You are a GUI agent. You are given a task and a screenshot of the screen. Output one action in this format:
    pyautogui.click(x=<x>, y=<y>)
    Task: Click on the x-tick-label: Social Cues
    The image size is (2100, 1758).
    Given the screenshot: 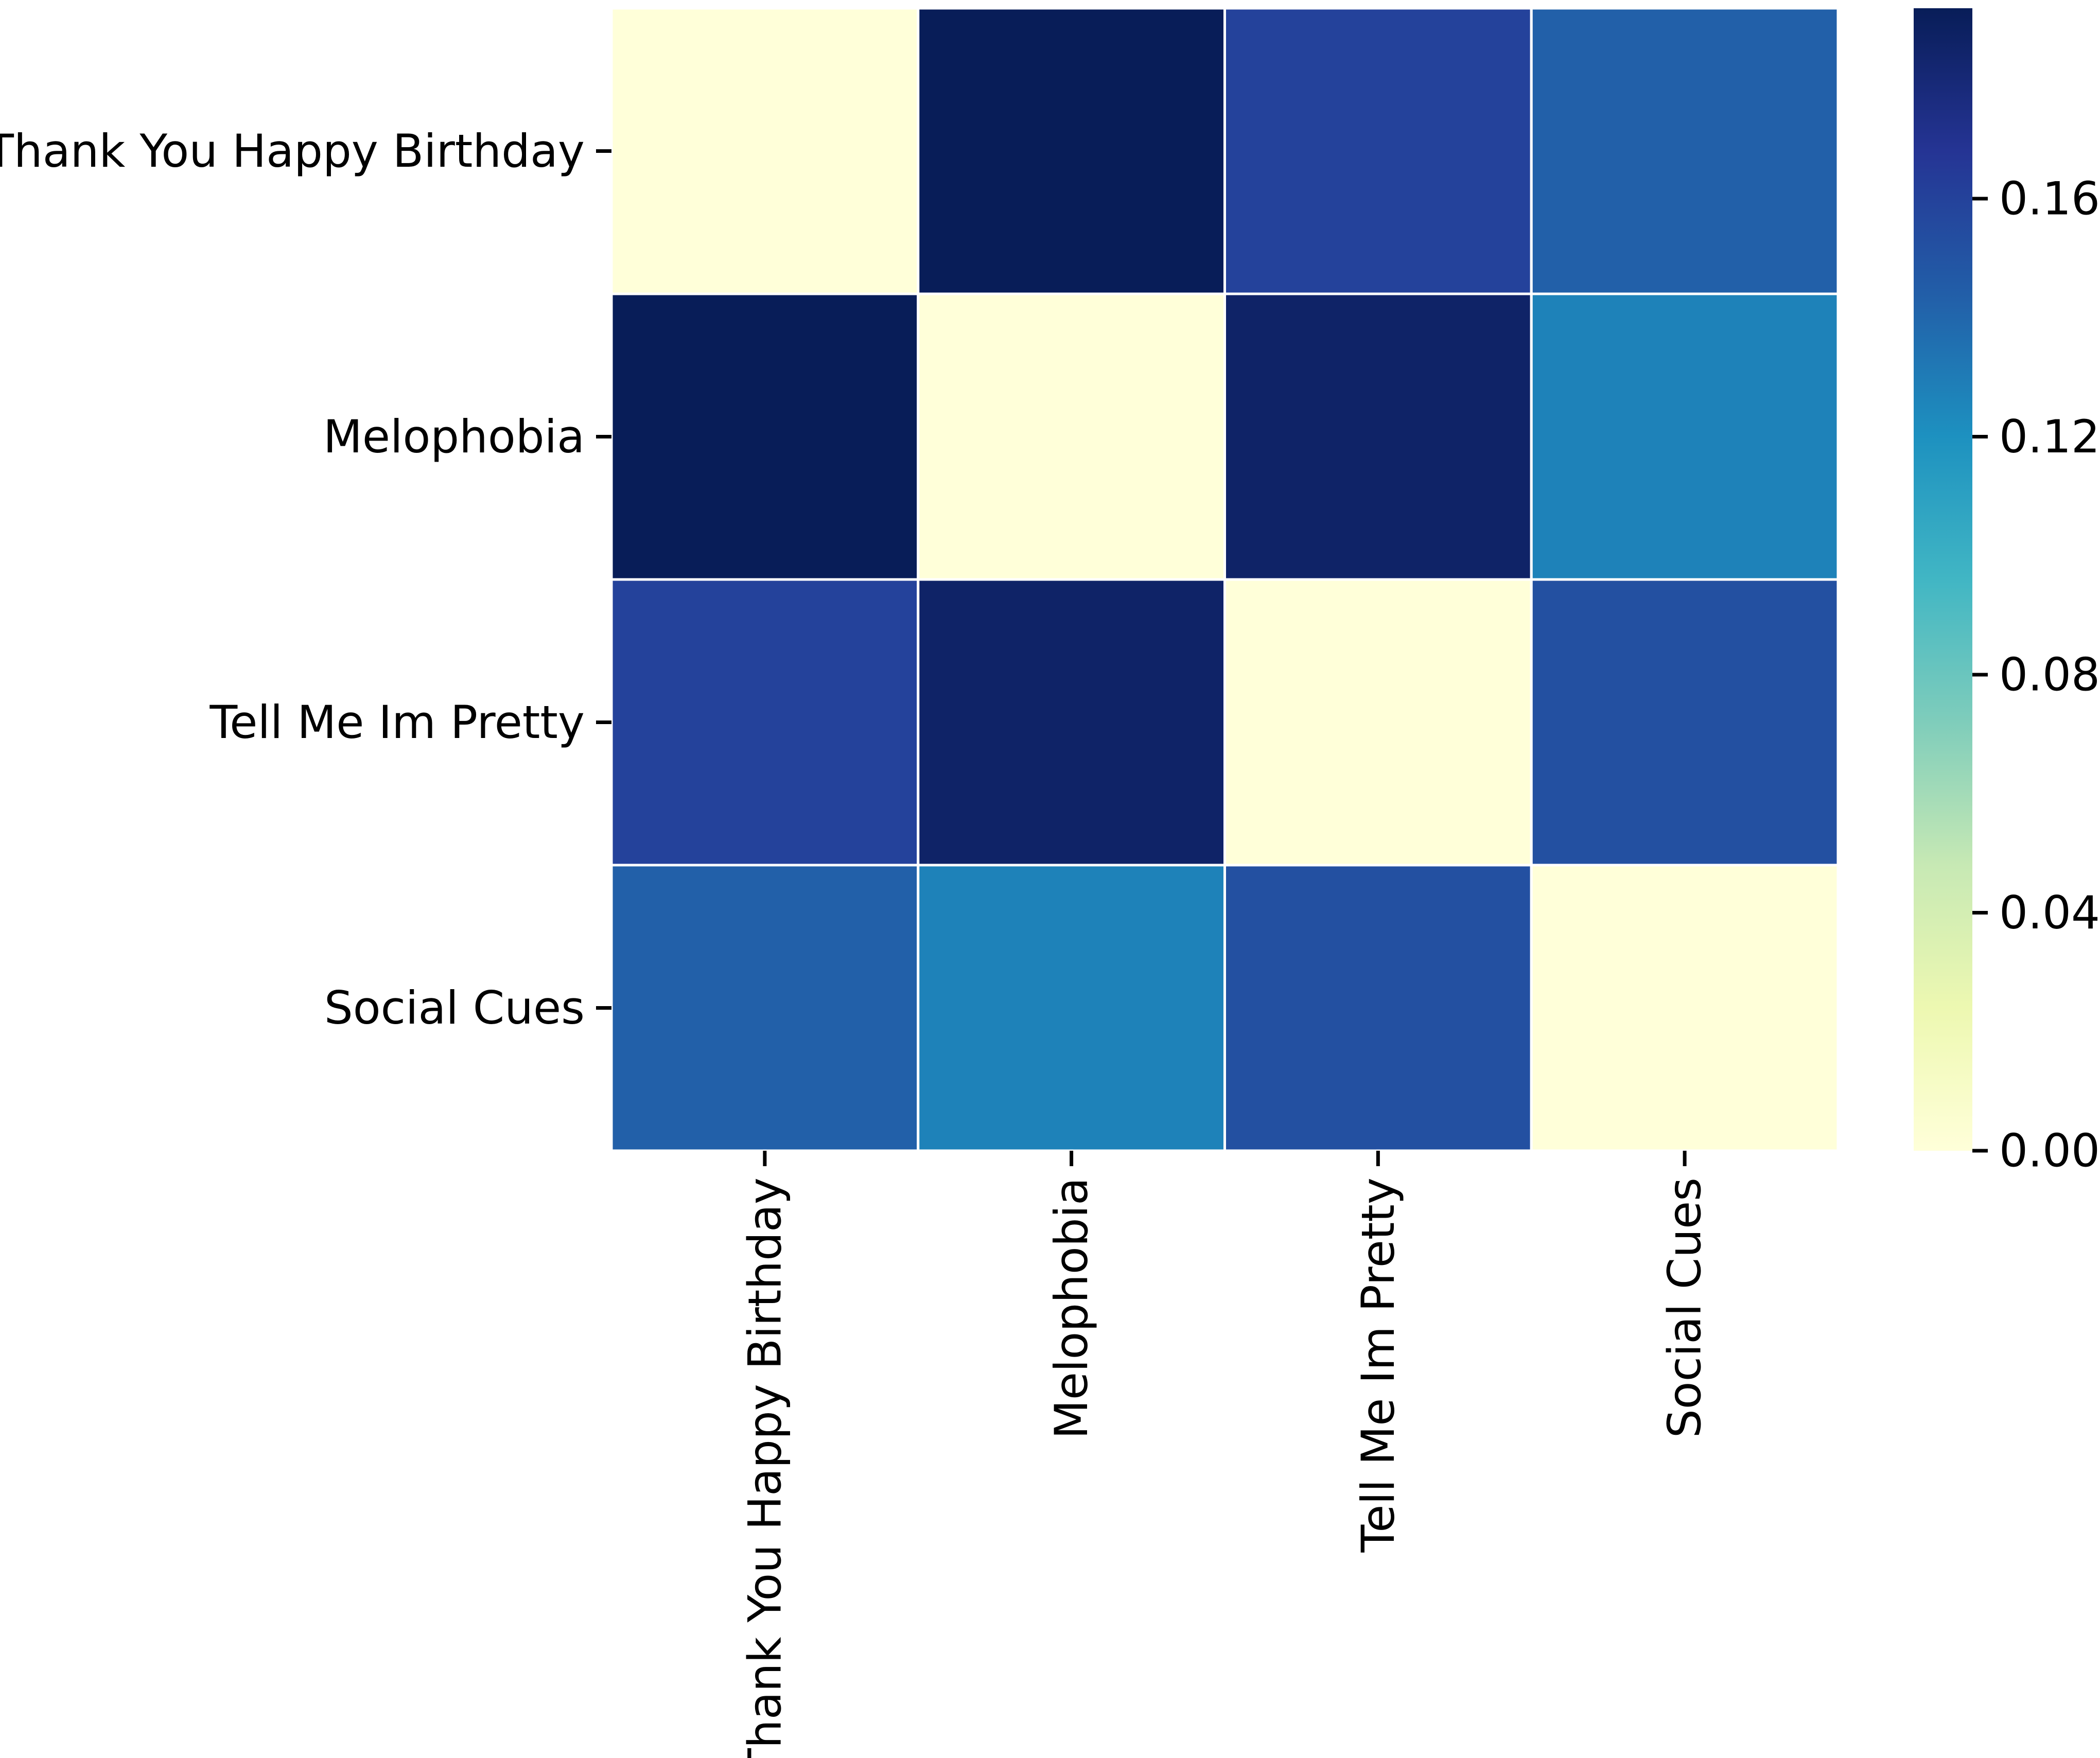 What is the action you would take?
    pyautogui.click(x=1684, y=1307)
    